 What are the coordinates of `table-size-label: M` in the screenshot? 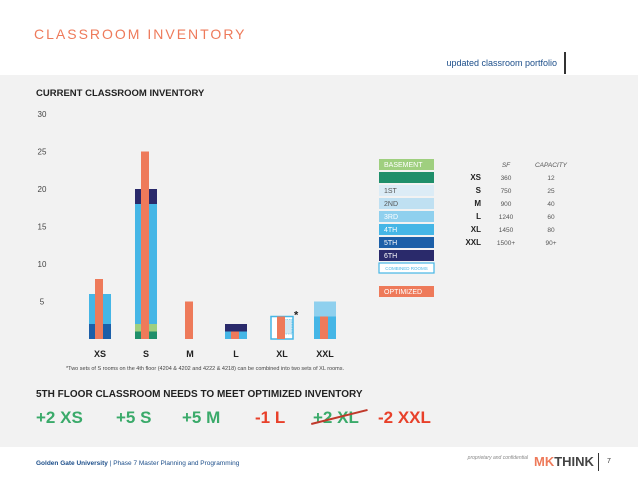 It's located at (477, 203).